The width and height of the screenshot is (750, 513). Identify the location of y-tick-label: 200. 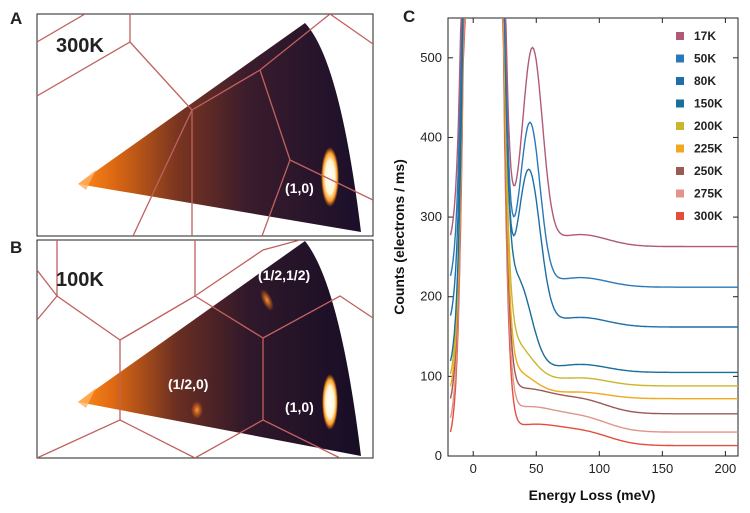
(431, 296).